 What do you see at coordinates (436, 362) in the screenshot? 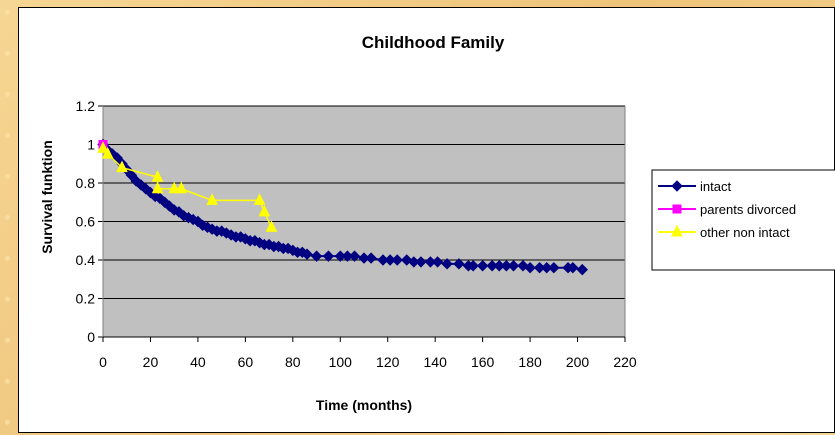
I see `x-tick-label: 140` at bounding box center [436, 362].